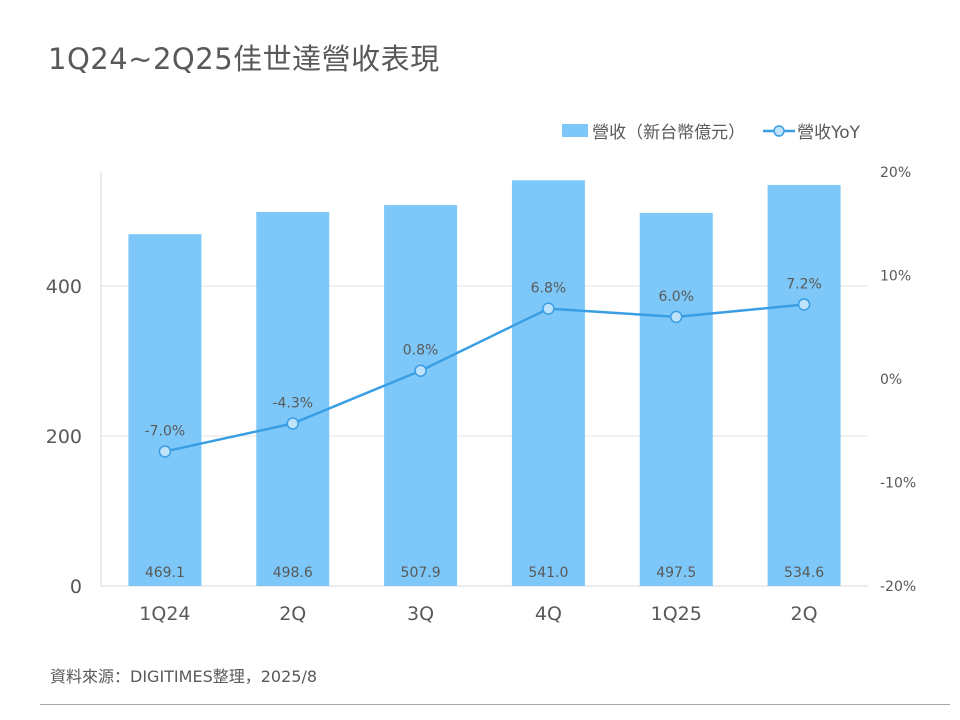 The width and height of the screenshot is (960, 720). What do you see at coordinates (804, 573) in the screenshot?
I see `bar-value-label: 534.6` at bounding box center [804, 573].